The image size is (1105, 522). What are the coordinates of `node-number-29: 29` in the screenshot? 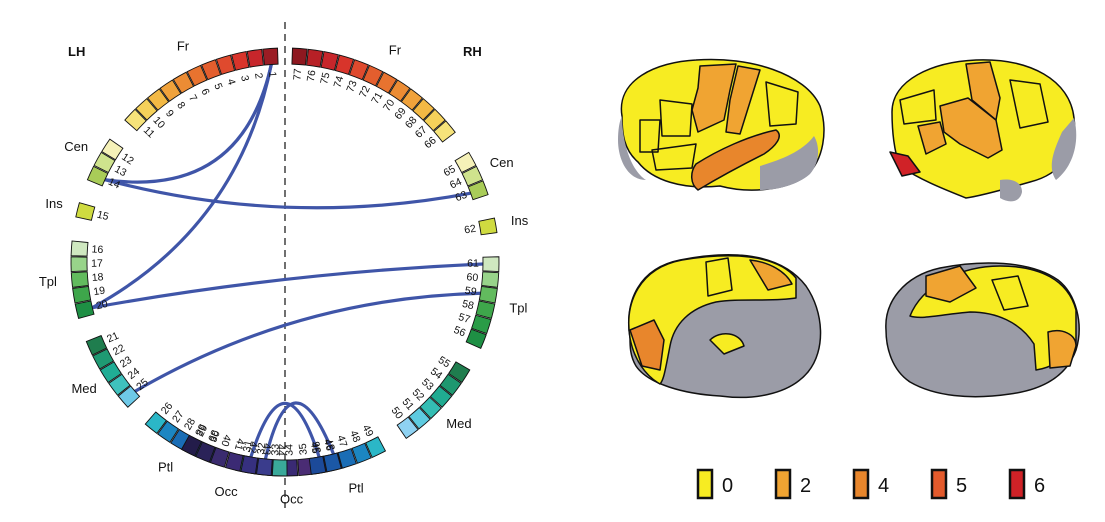 It's located at (202, 431).